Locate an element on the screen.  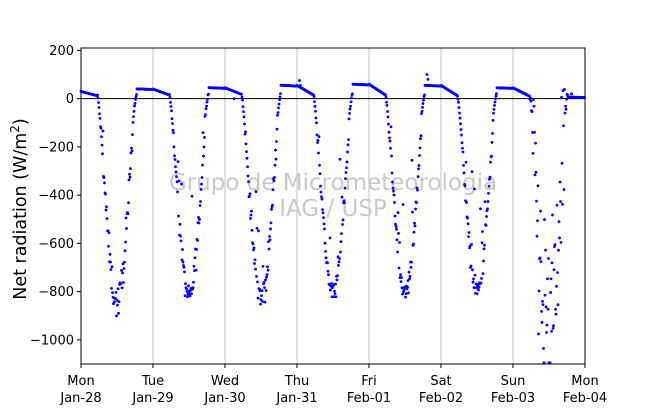
x-tick-label-day-6: Sun is located at coordinates (513, 381).